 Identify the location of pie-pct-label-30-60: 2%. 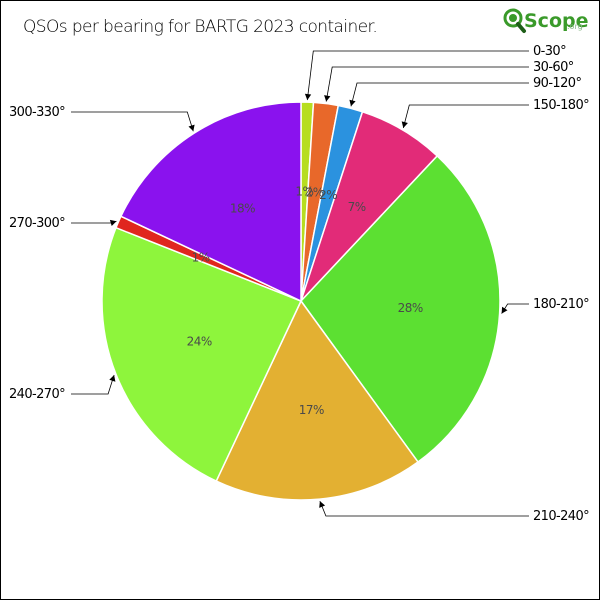
(315, 192).